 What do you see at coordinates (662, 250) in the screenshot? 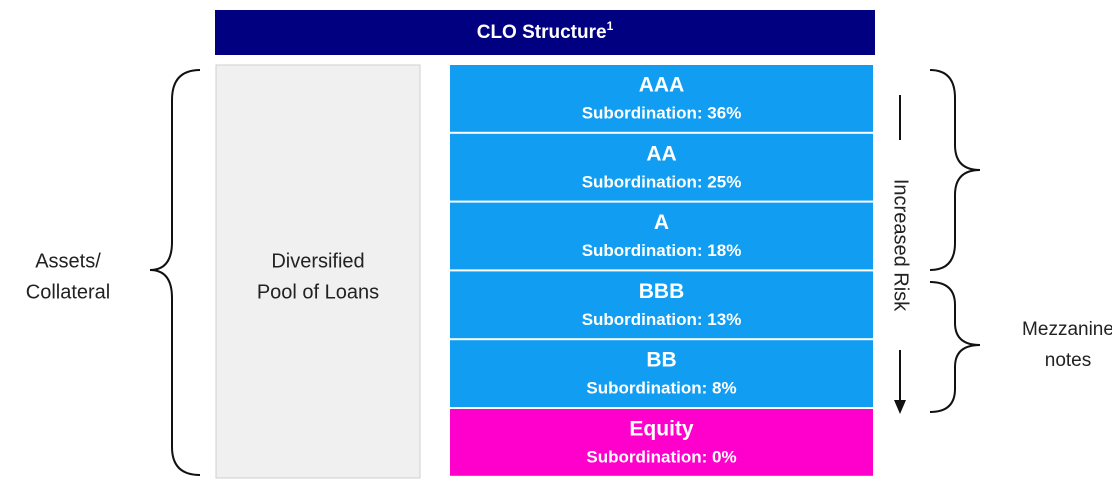
I see `tranche-subordination: Subordination: 18%` at bounding box center [662, 250].